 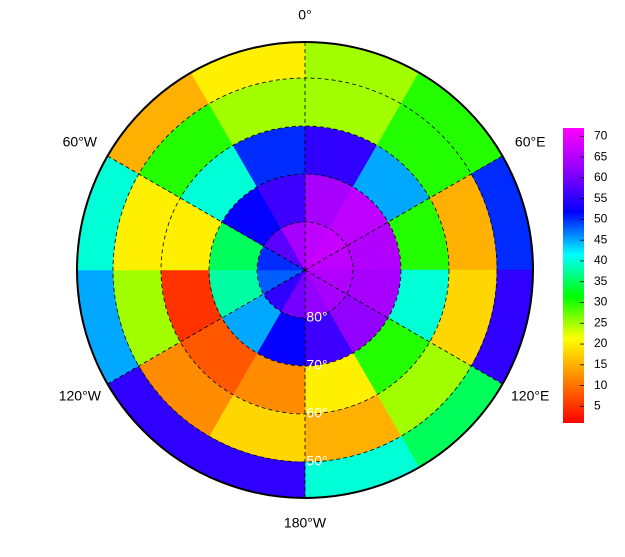 What do you see at coordinates (601, 177) in the screenshot?
I see `colorbar-tick-label: 60` at bounding box center [601, 177].